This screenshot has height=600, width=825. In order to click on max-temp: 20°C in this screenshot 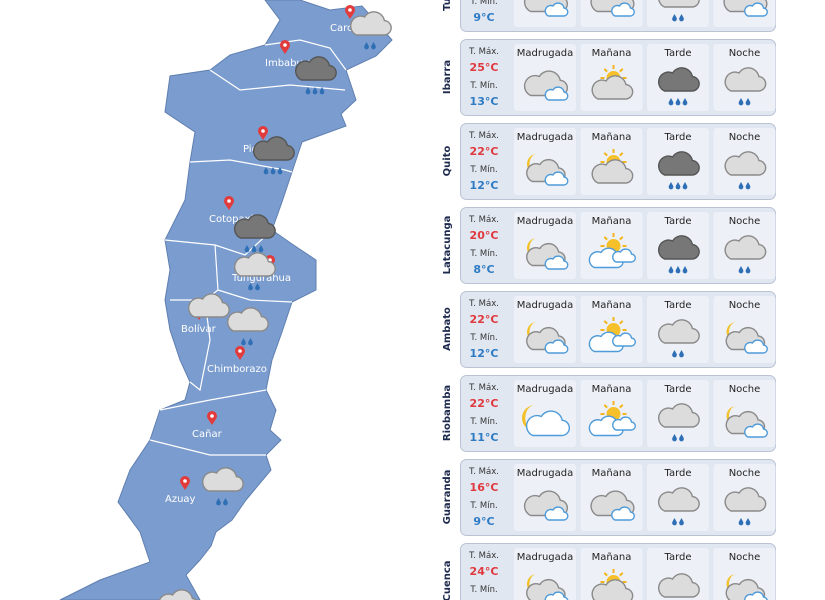, I will do `click(484, 235)`.